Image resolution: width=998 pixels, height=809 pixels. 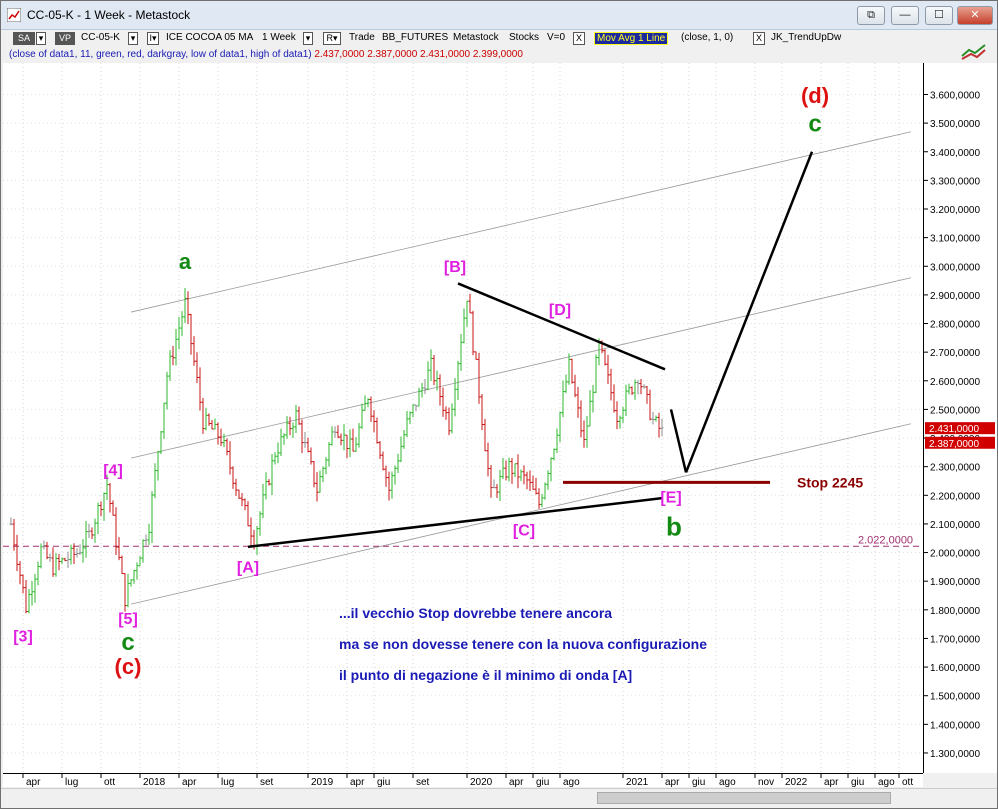 I want to click on symbol-dropdown-icon: ▾, so click(x=133, y=38).